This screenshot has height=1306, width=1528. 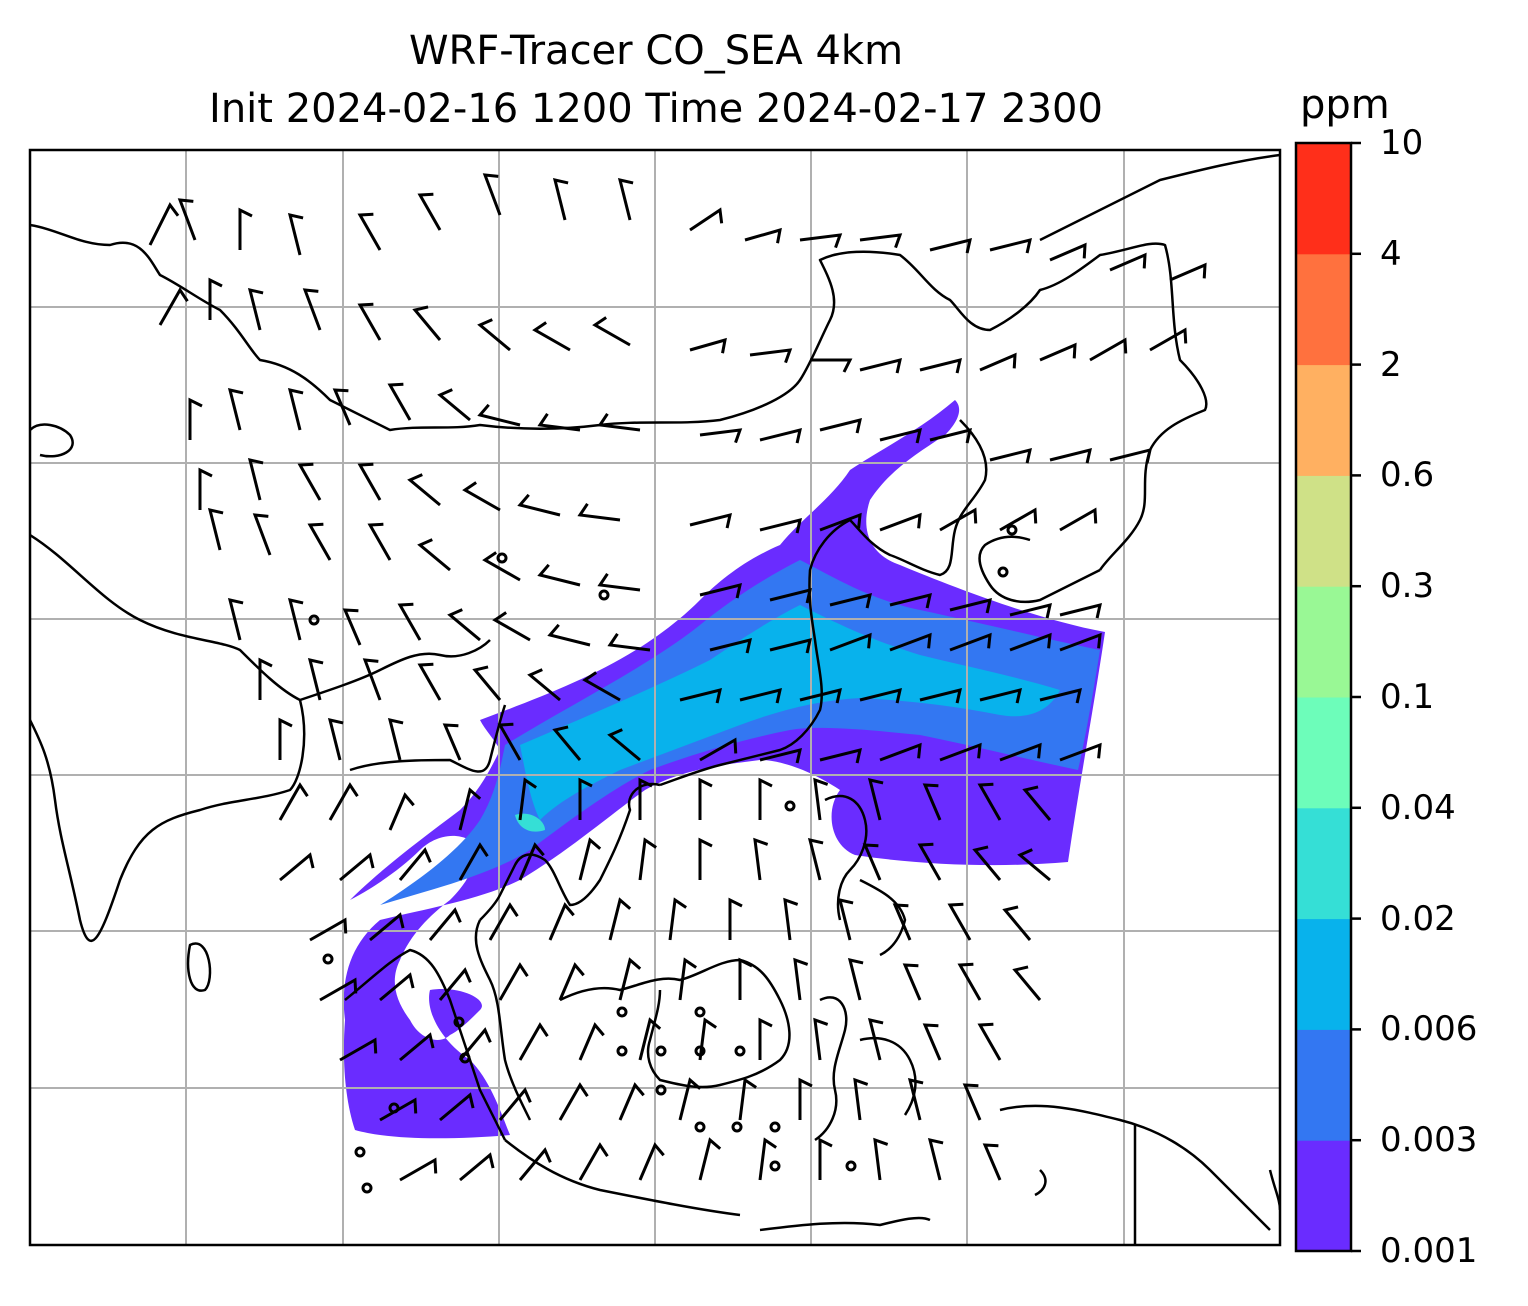 I want to click on colorbar-tick-label: 2, so click(x=1391, y=364).